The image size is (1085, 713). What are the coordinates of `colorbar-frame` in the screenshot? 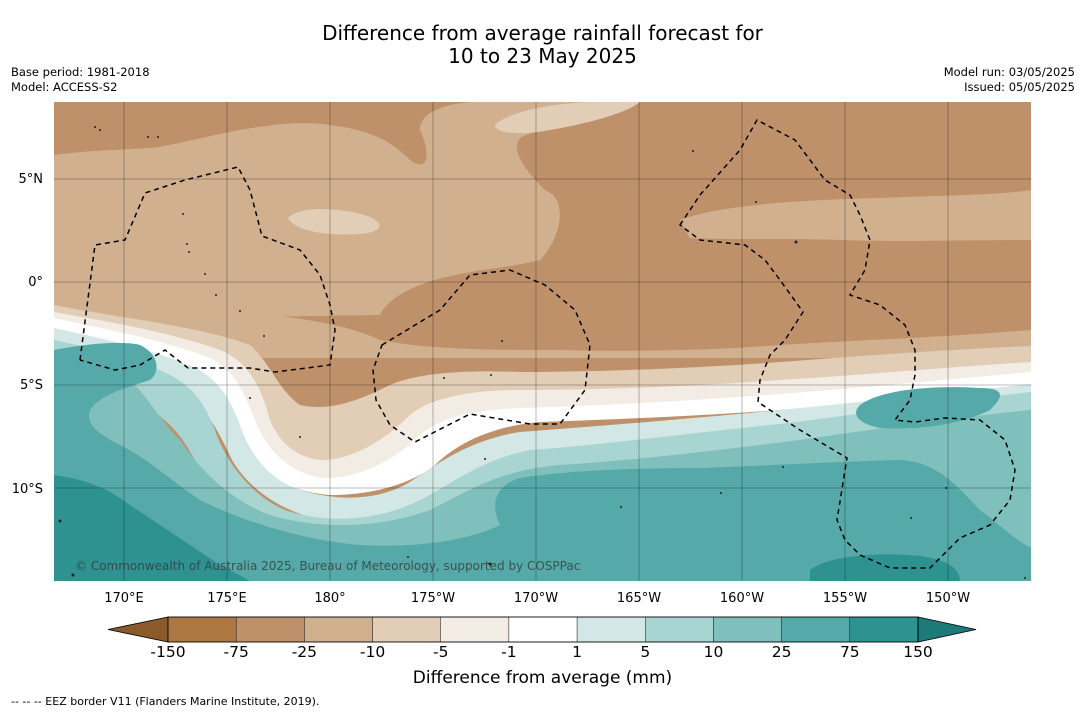 It's located at (543, 629).